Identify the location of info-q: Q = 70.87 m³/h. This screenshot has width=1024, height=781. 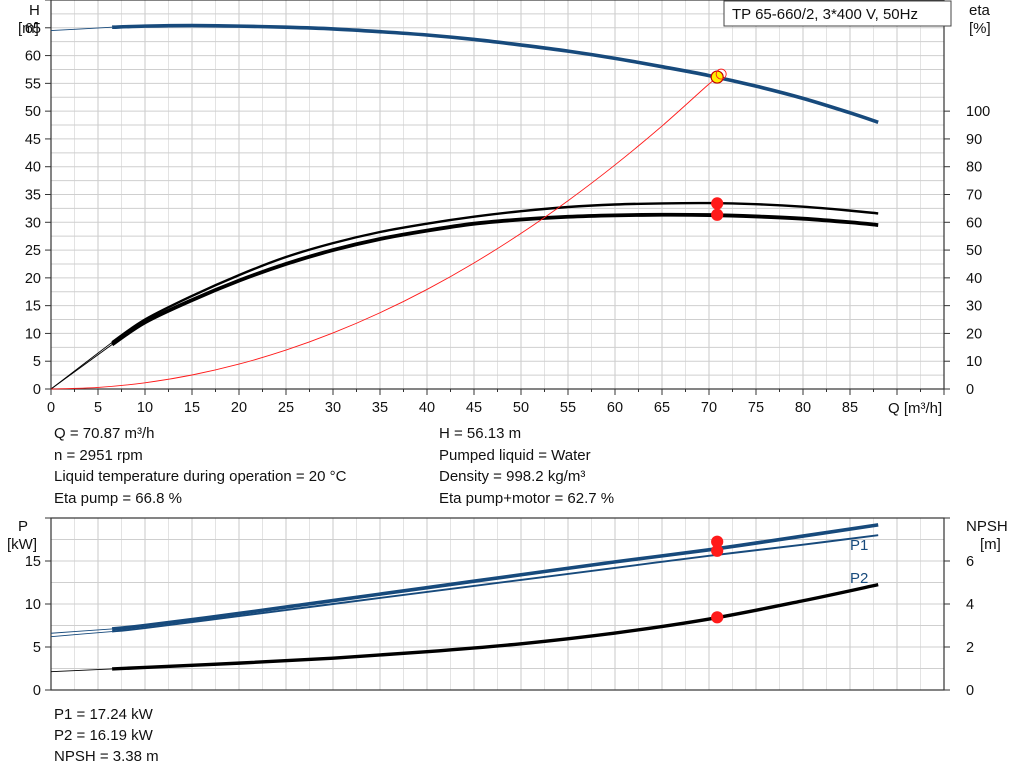
(104, 433).